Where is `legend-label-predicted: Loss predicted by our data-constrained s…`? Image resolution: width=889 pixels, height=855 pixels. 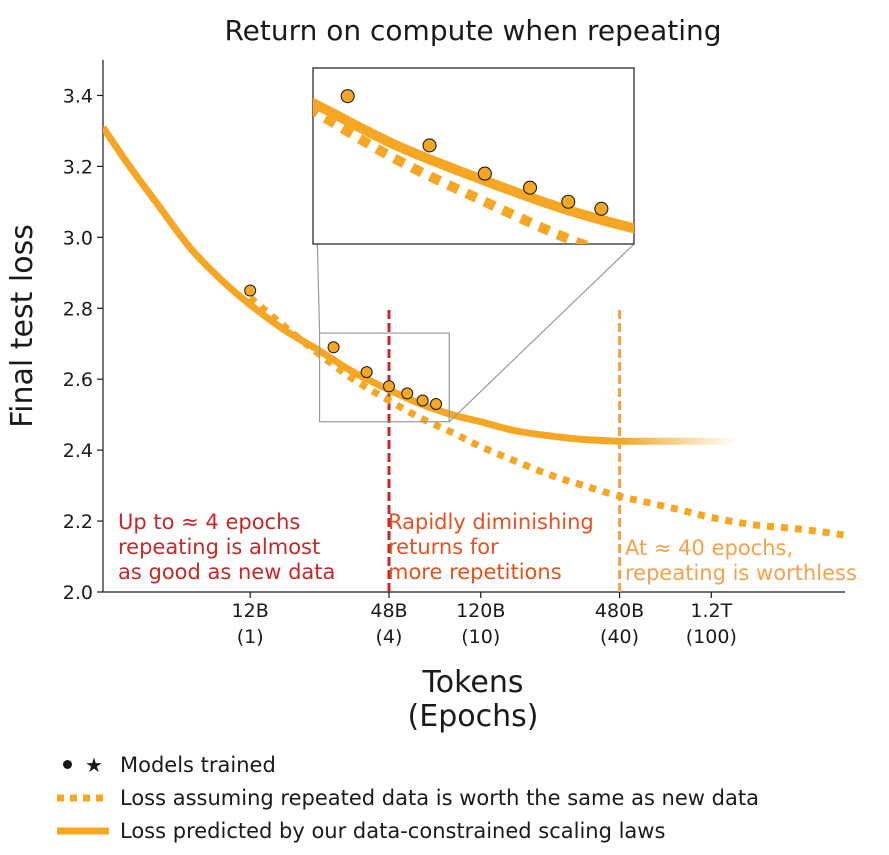 legend-label-predicted: Loss predicted by our data-constrained s… is located at coordinates (393, 830).